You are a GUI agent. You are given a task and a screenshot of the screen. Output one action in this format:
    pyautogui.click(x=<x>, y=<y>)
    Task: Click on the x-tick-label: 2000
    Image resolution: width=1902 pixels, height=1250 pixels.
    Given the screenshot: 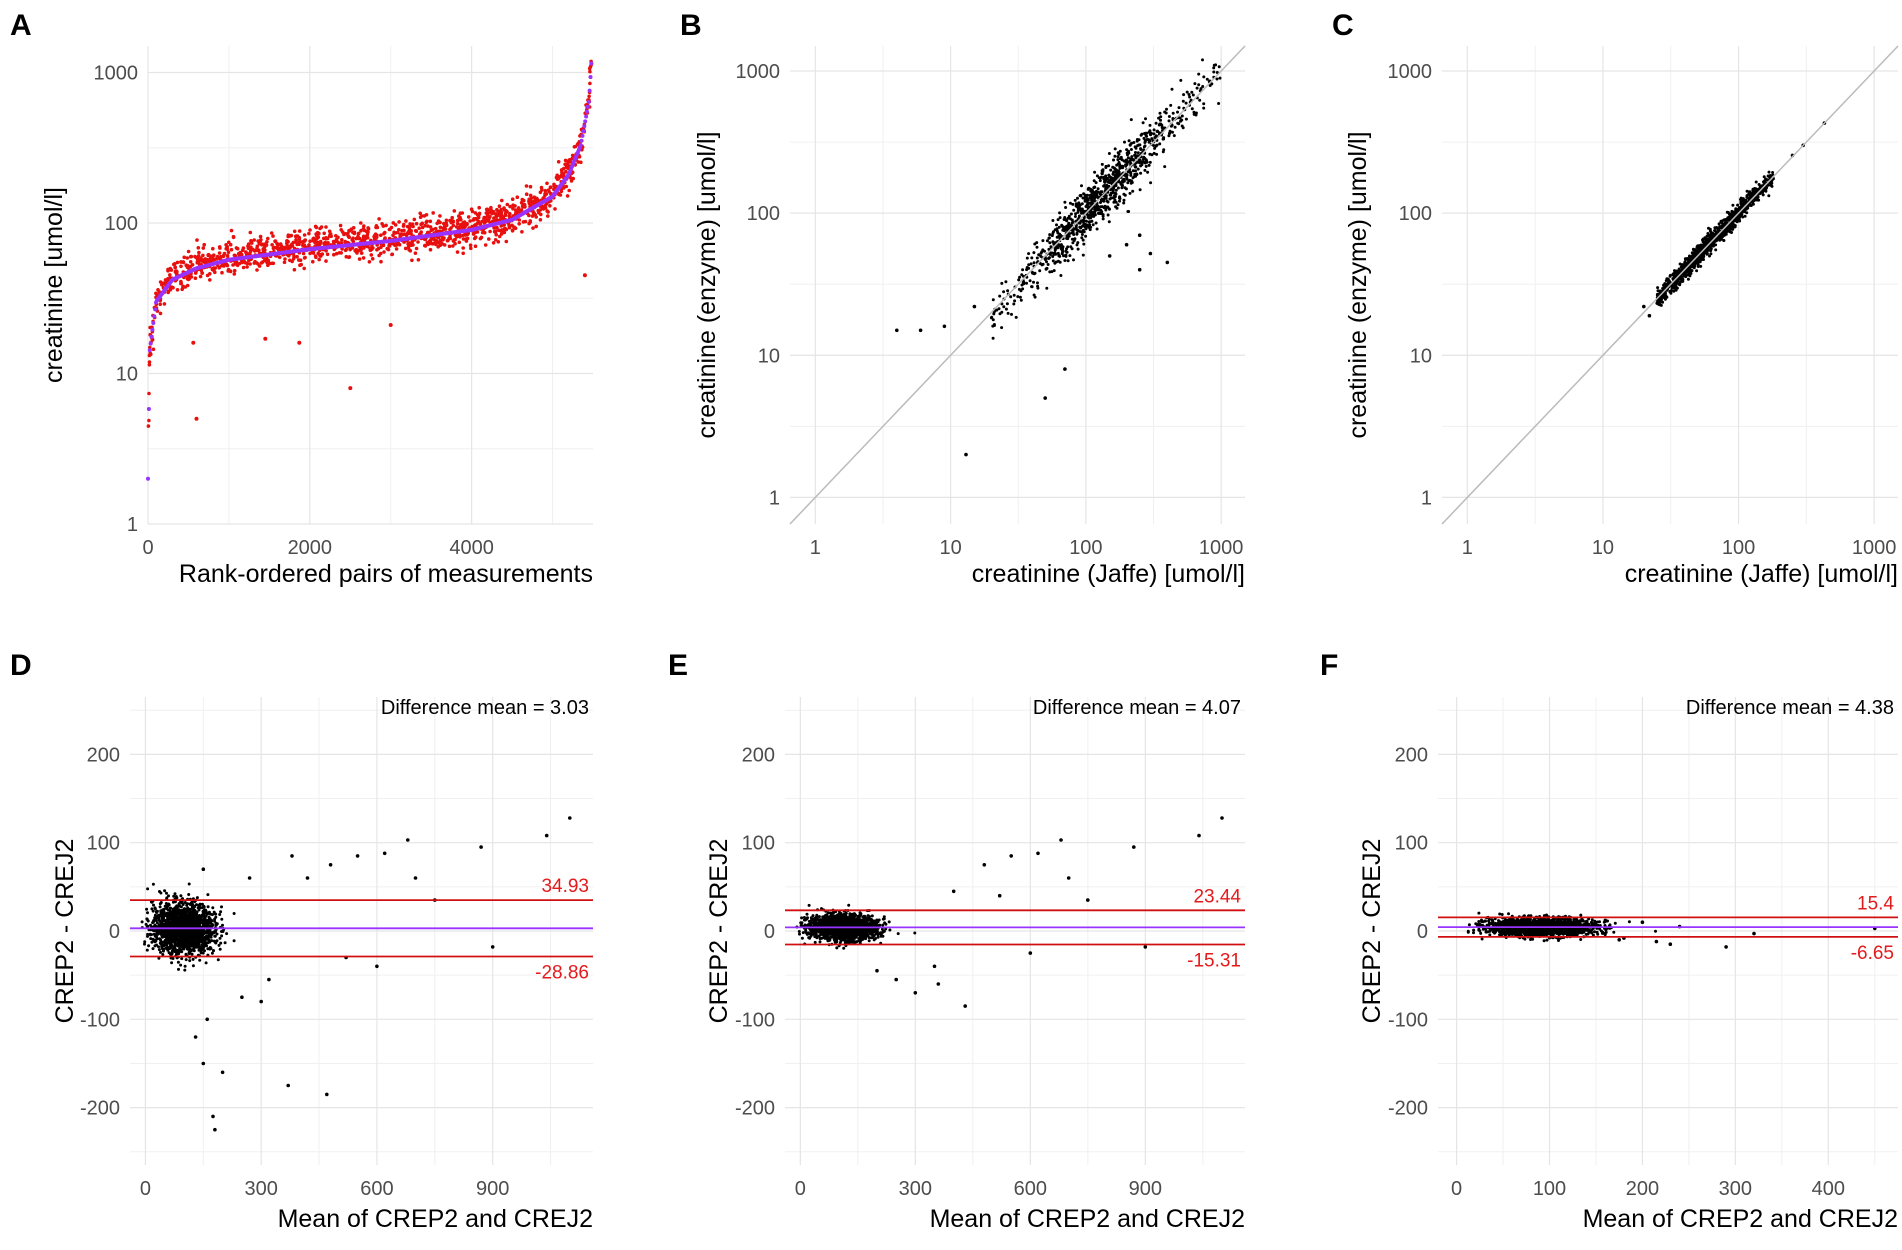 What is the action you would take?
    pyautogui.click(x=310, y=548)
    